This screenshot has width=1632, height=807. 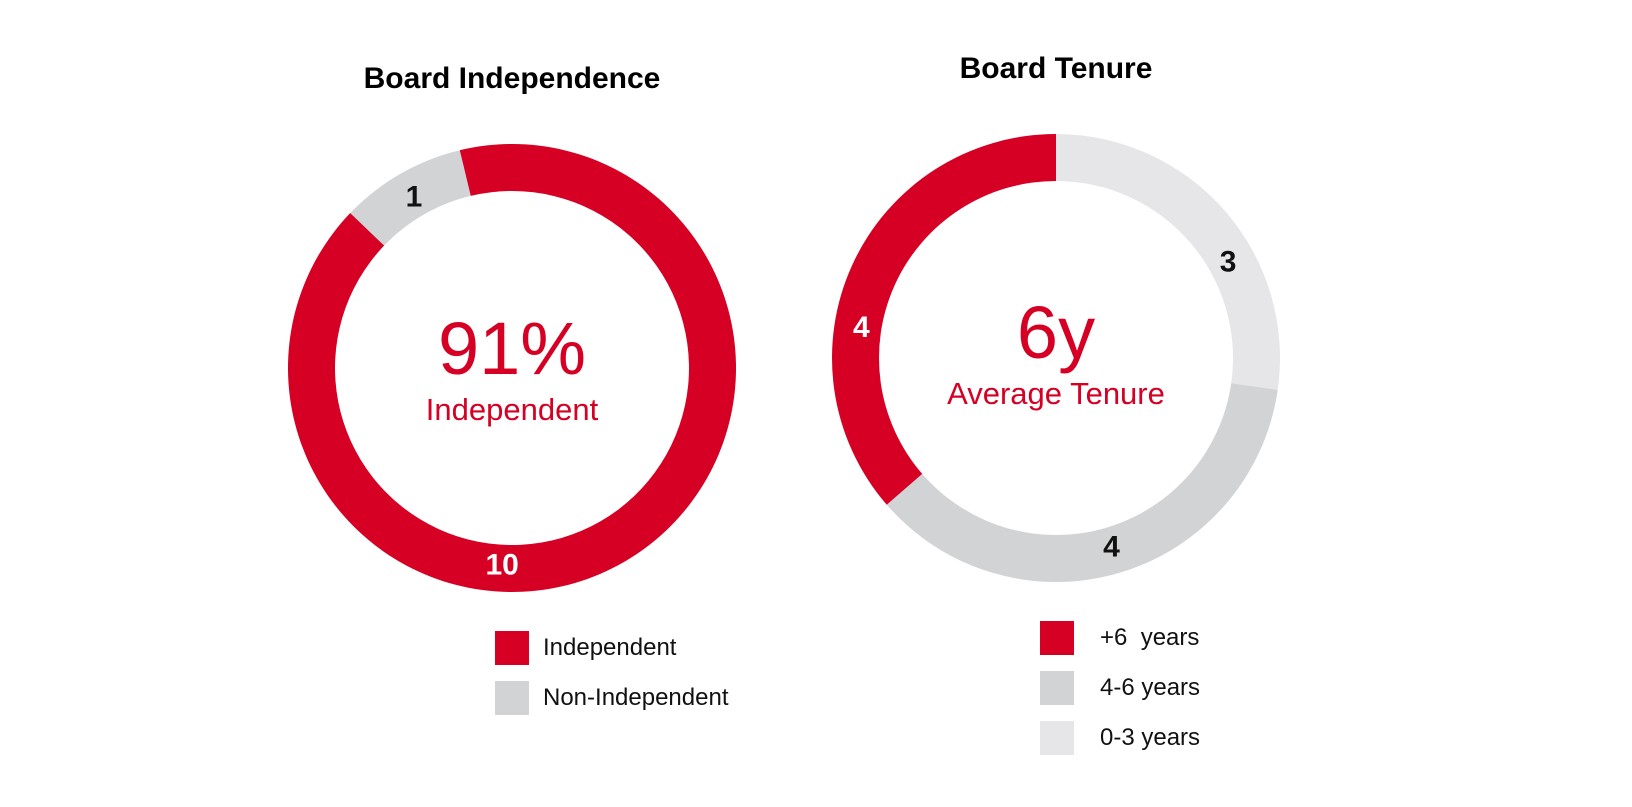 What do you see at coordinates (1056, 393) in the screenshot?
I see `tenure-center-label: Average Tenure` at bounding box center [1056, 393].